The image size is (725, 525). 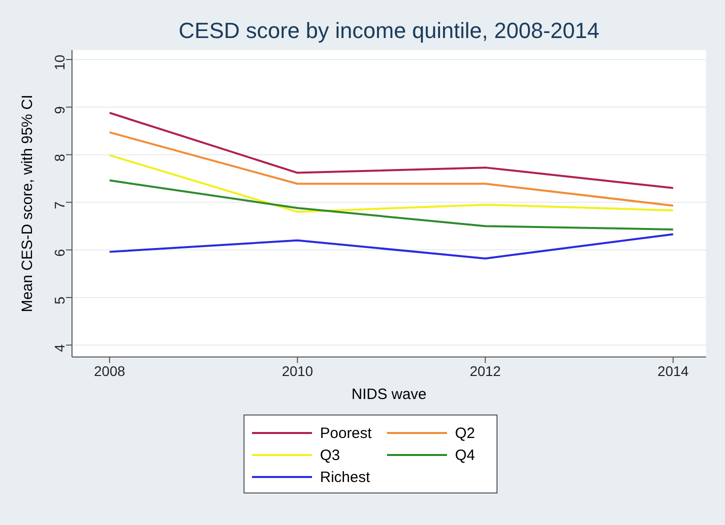 What do you see at coordinates (389, 394) in the screenshot?
I see `x-axis-title: NIDS wave` at bounding box center [389, 394].